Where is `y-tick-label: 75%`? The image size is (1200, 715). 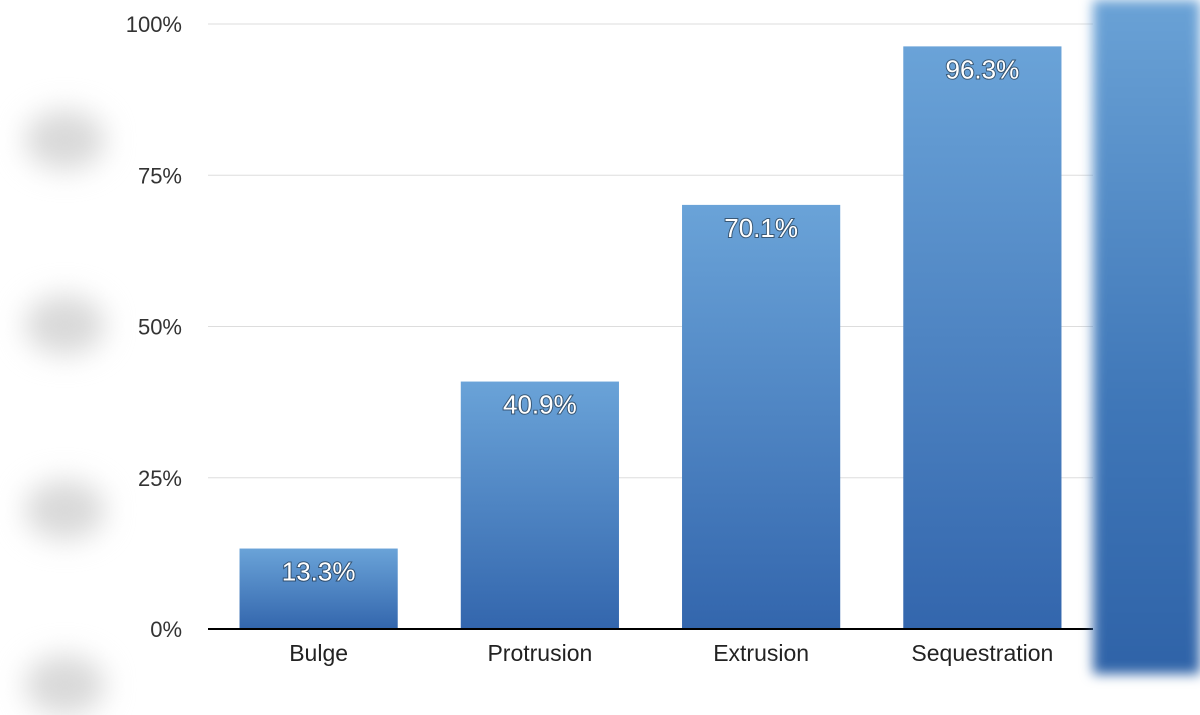 y-tick-label: 75% is located at coordinates (160, 175).